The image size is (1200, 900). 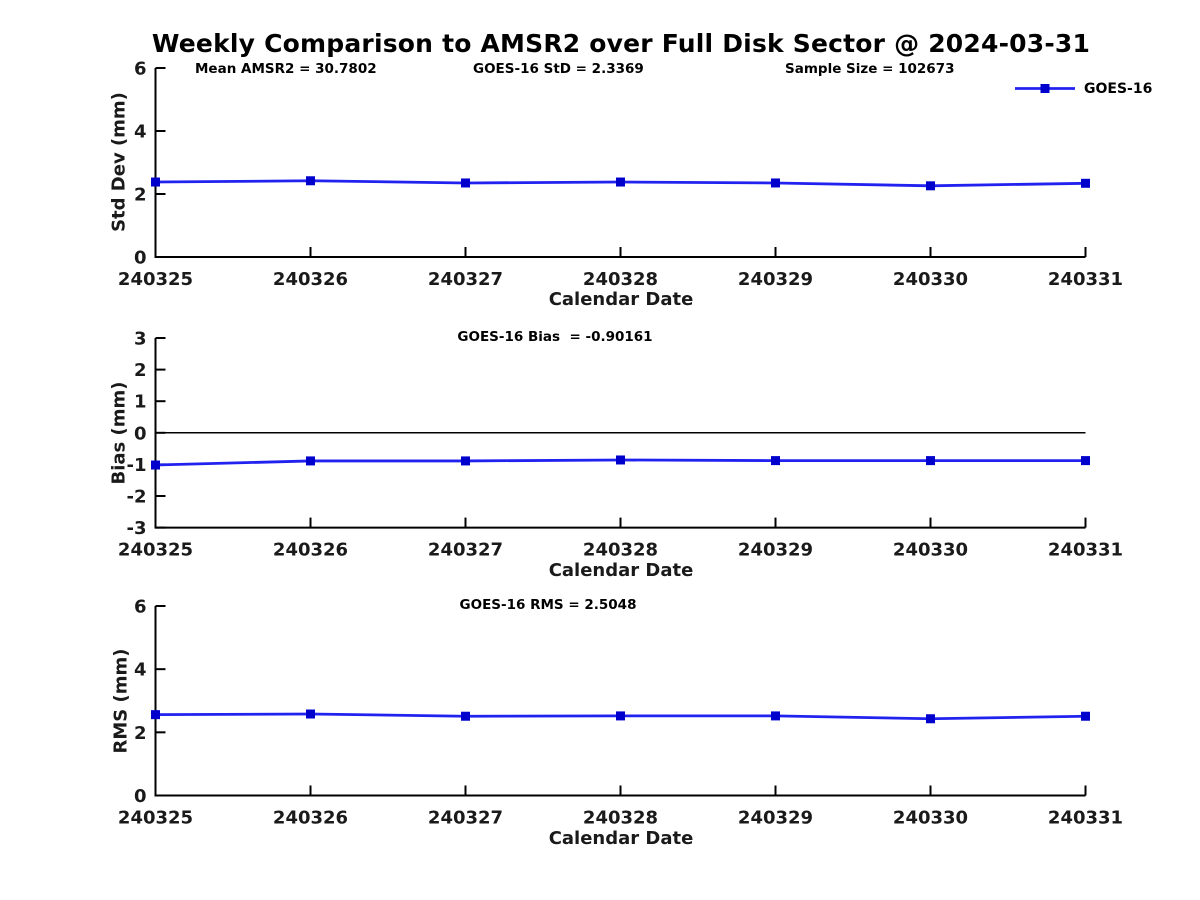 I want to click on y-tick-label: -1, so click(x=137, y=465).